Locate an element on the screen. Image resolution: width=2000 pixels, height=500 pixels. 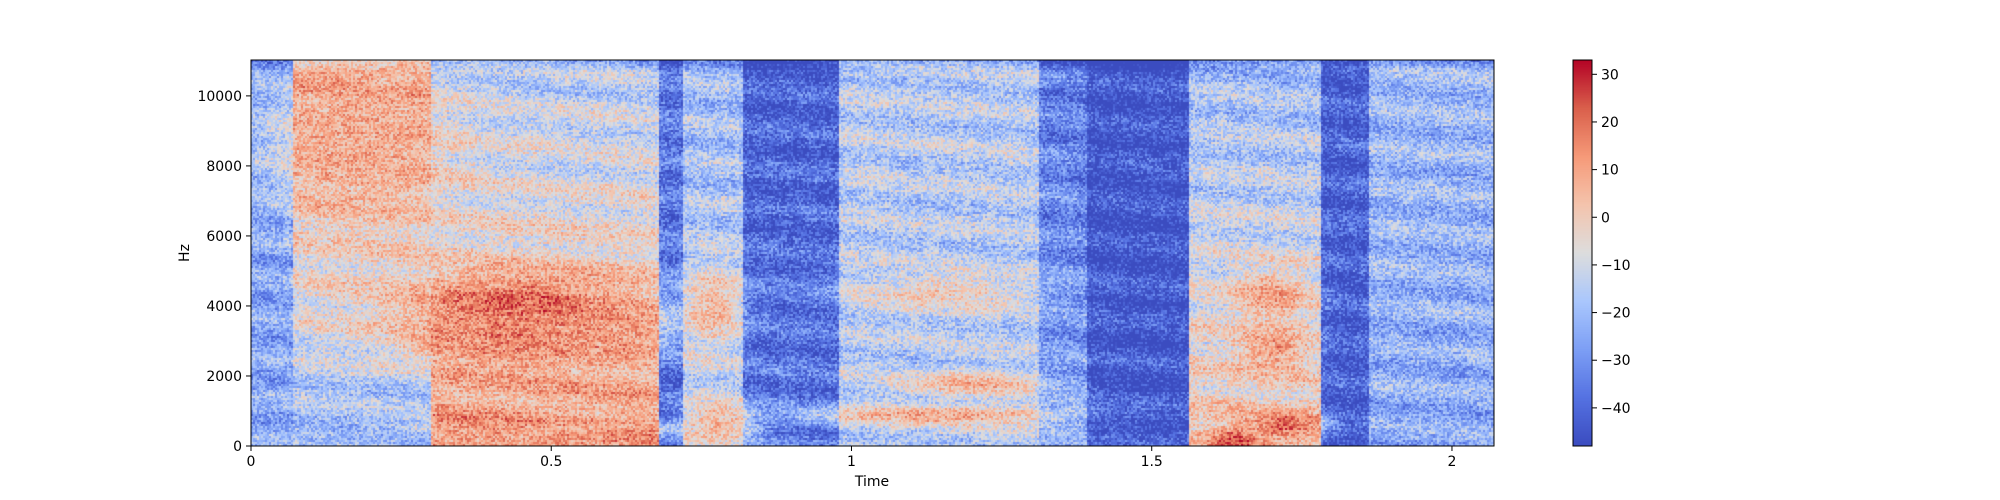
y-tick-label: 6000 is located at coordinates (224, 237).